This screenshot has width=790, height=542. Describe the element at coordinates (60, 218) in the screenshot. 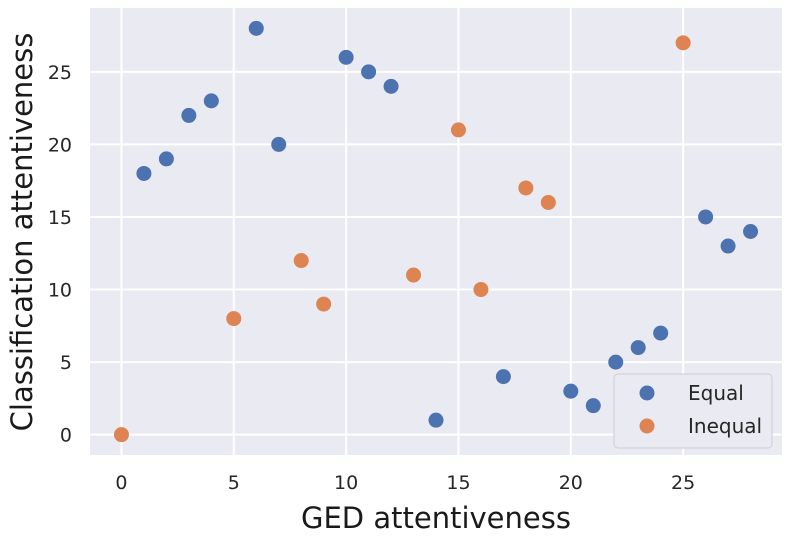

I see `y-tick-label: 15` at that location.